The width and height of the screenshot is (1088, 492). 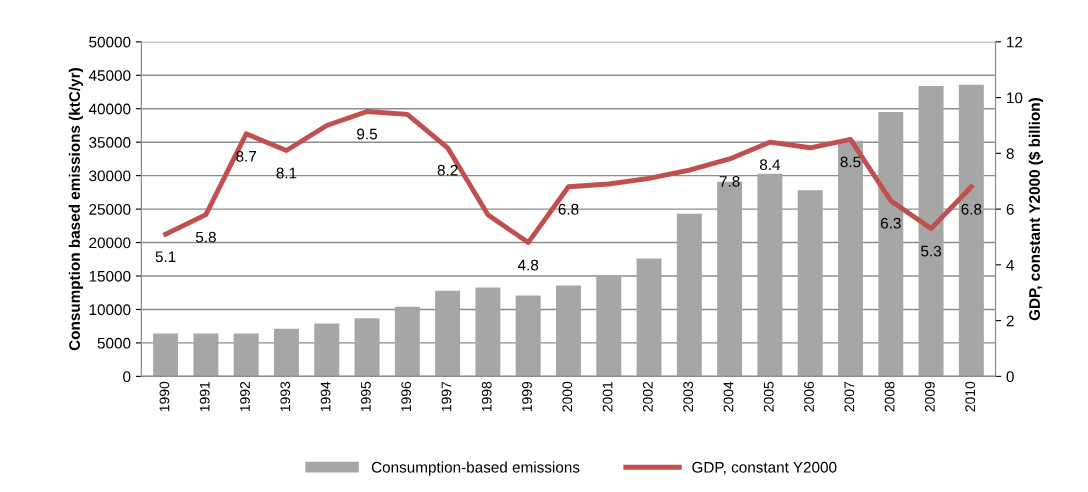 I want to click on x-tick-label: 2004, so click(x=728, y=396).